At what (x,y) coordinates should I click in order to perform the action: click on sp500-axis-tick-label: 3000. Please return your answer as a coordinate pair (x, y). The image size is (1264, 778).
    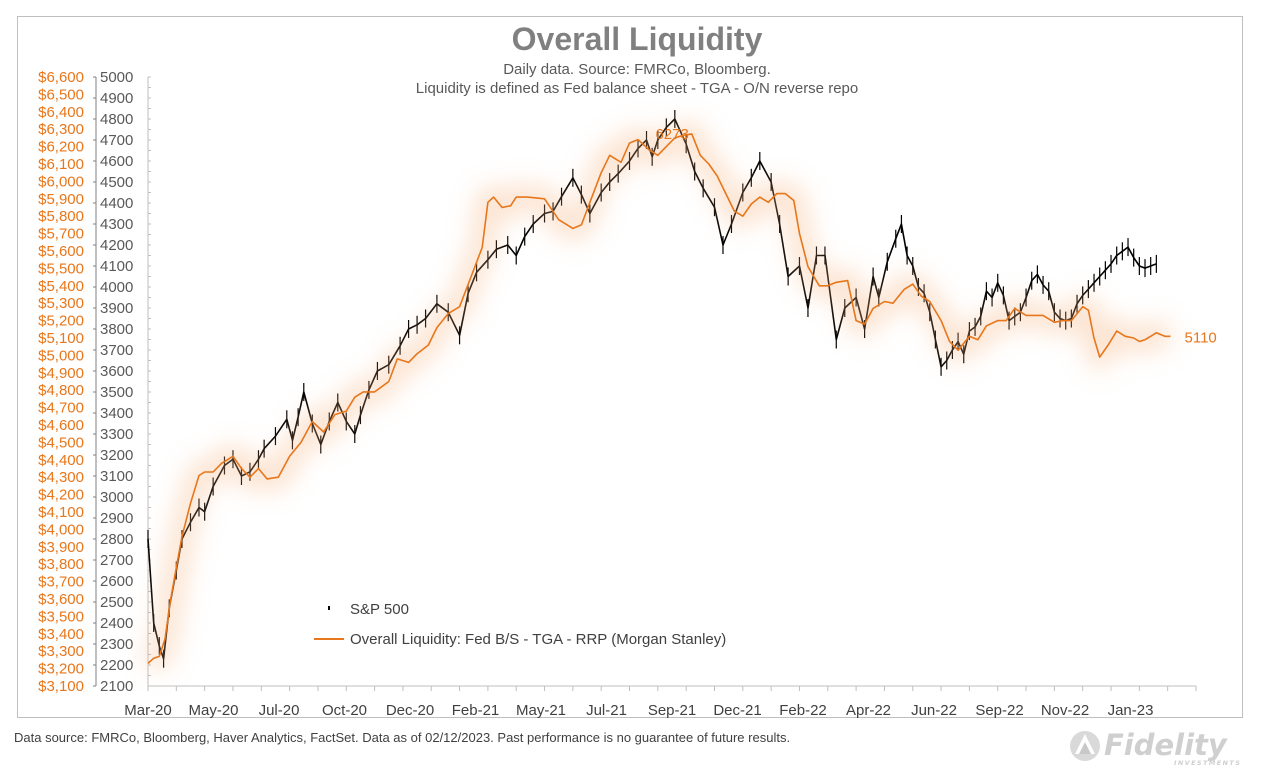
    Looking at the image, I should click on (116, 497).